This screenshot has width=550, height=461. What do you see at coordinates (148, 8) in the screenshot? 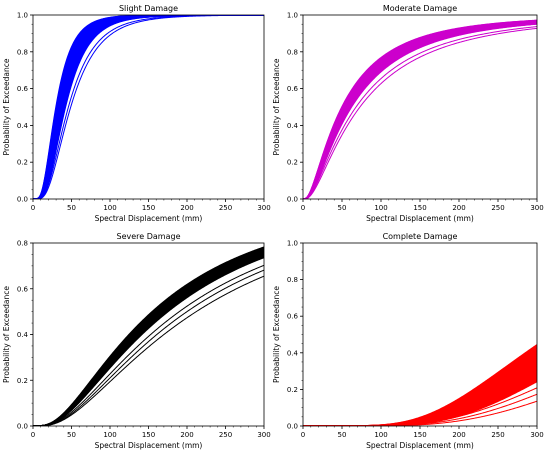
I see `chart-title: Slight Damage` at bounding box center [148, 8].